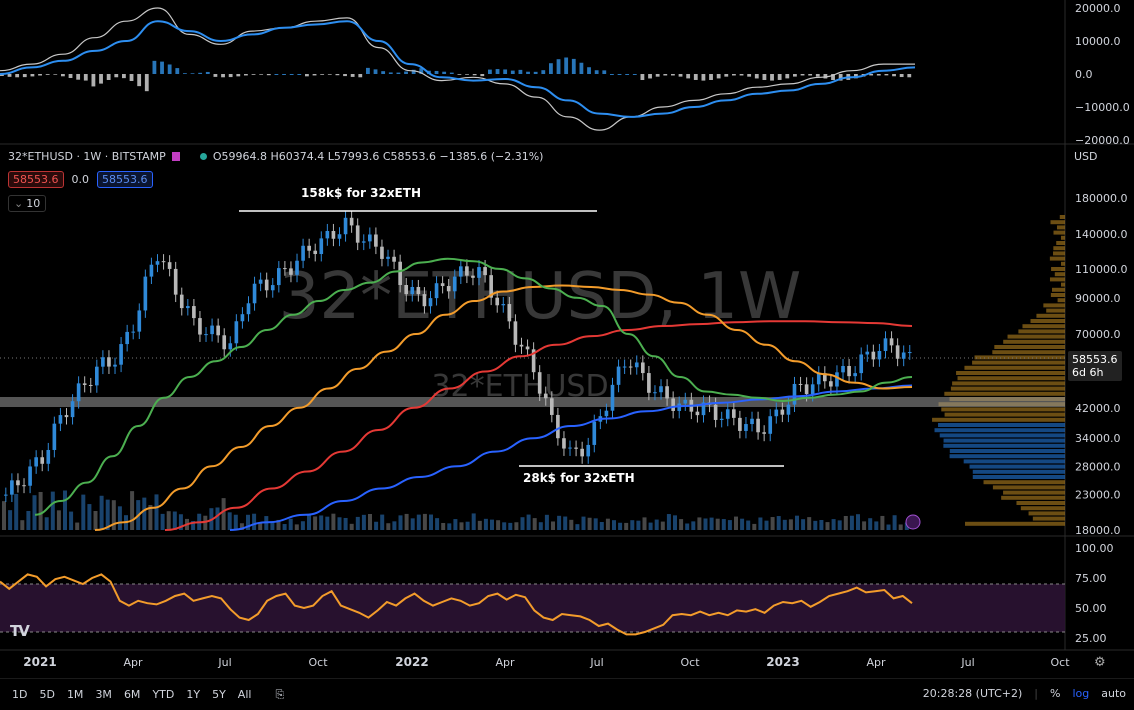 The height and width of the screenshot is (710, 1134). Describe the element at coordinates (163, 694) in the screenshot. I see `timeframe-ytd: YTD` at that location.